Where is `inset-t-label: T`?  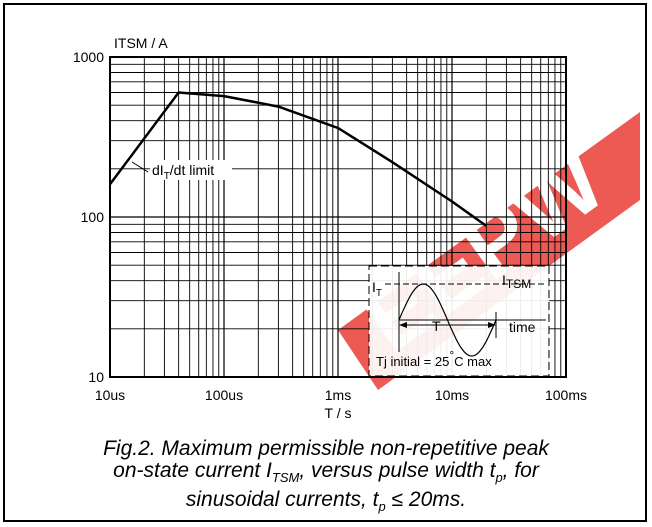 inset-t-label: T is located at coordinates (436, 326).